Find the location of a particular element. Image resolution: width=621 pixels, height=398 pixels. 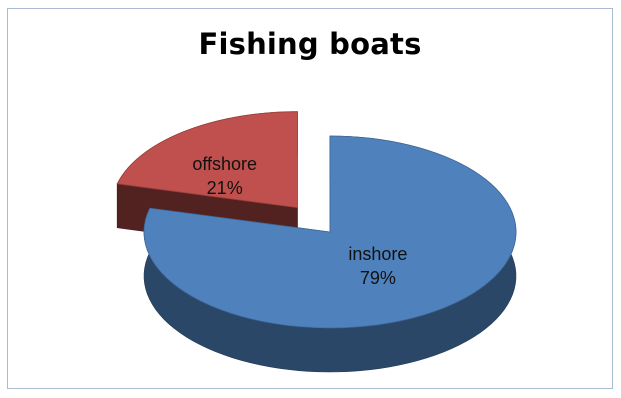

slice-label-offshore: offshore is located at coordinates (224, 164).